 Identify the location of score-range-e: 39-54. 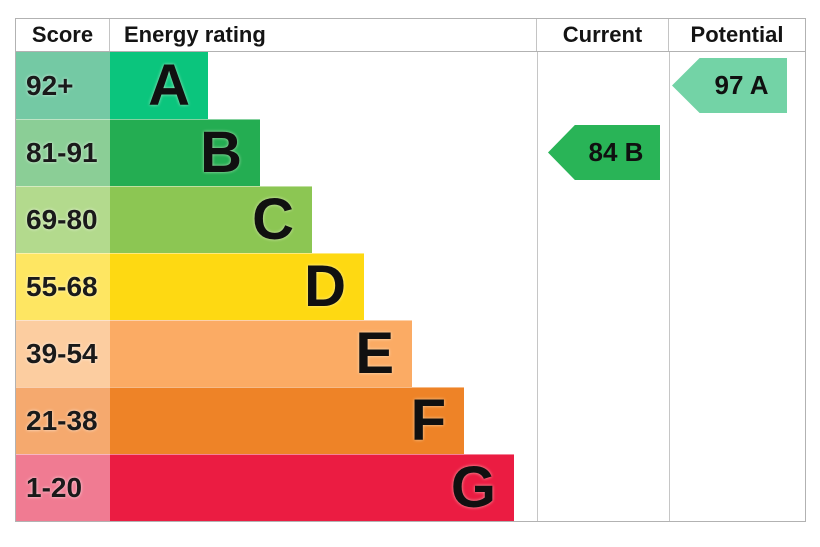
(63, 353).